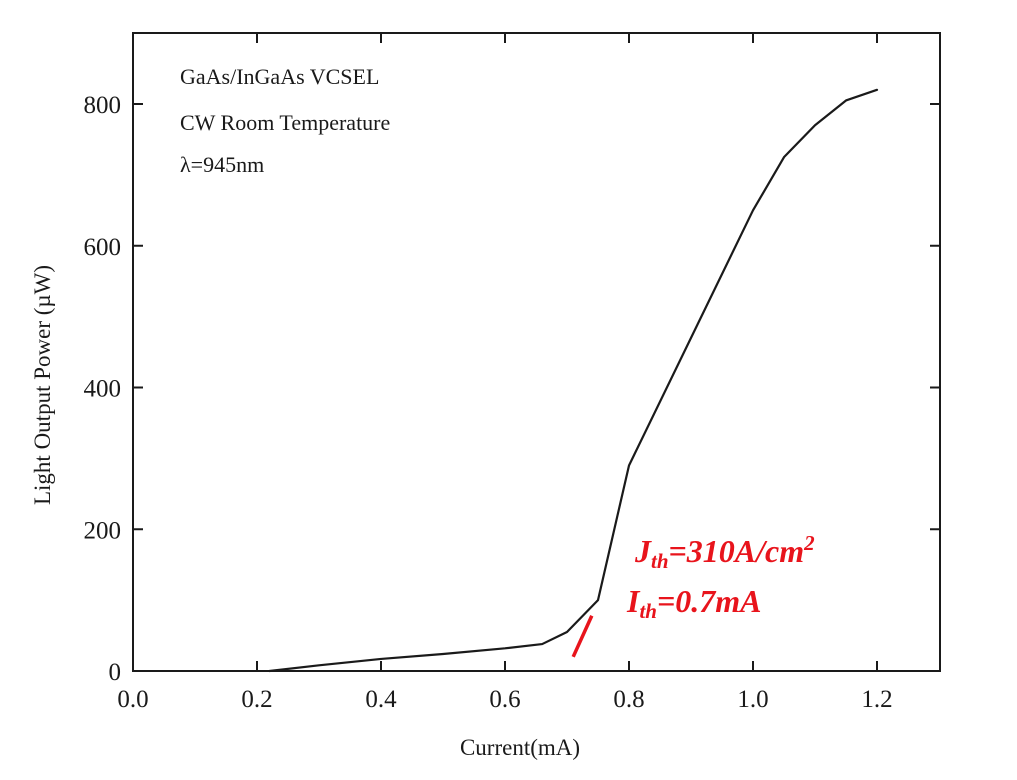  Describe the element at coordinates (643, 551) in the screenshot. I see `jth-symbol: J` at that location.